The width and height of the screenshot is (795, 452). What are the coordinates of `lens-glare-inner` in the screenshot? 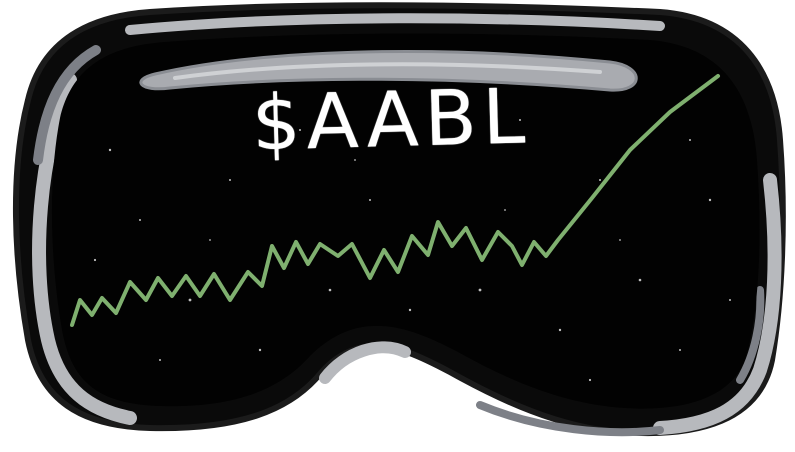 It's located at (387, 71).